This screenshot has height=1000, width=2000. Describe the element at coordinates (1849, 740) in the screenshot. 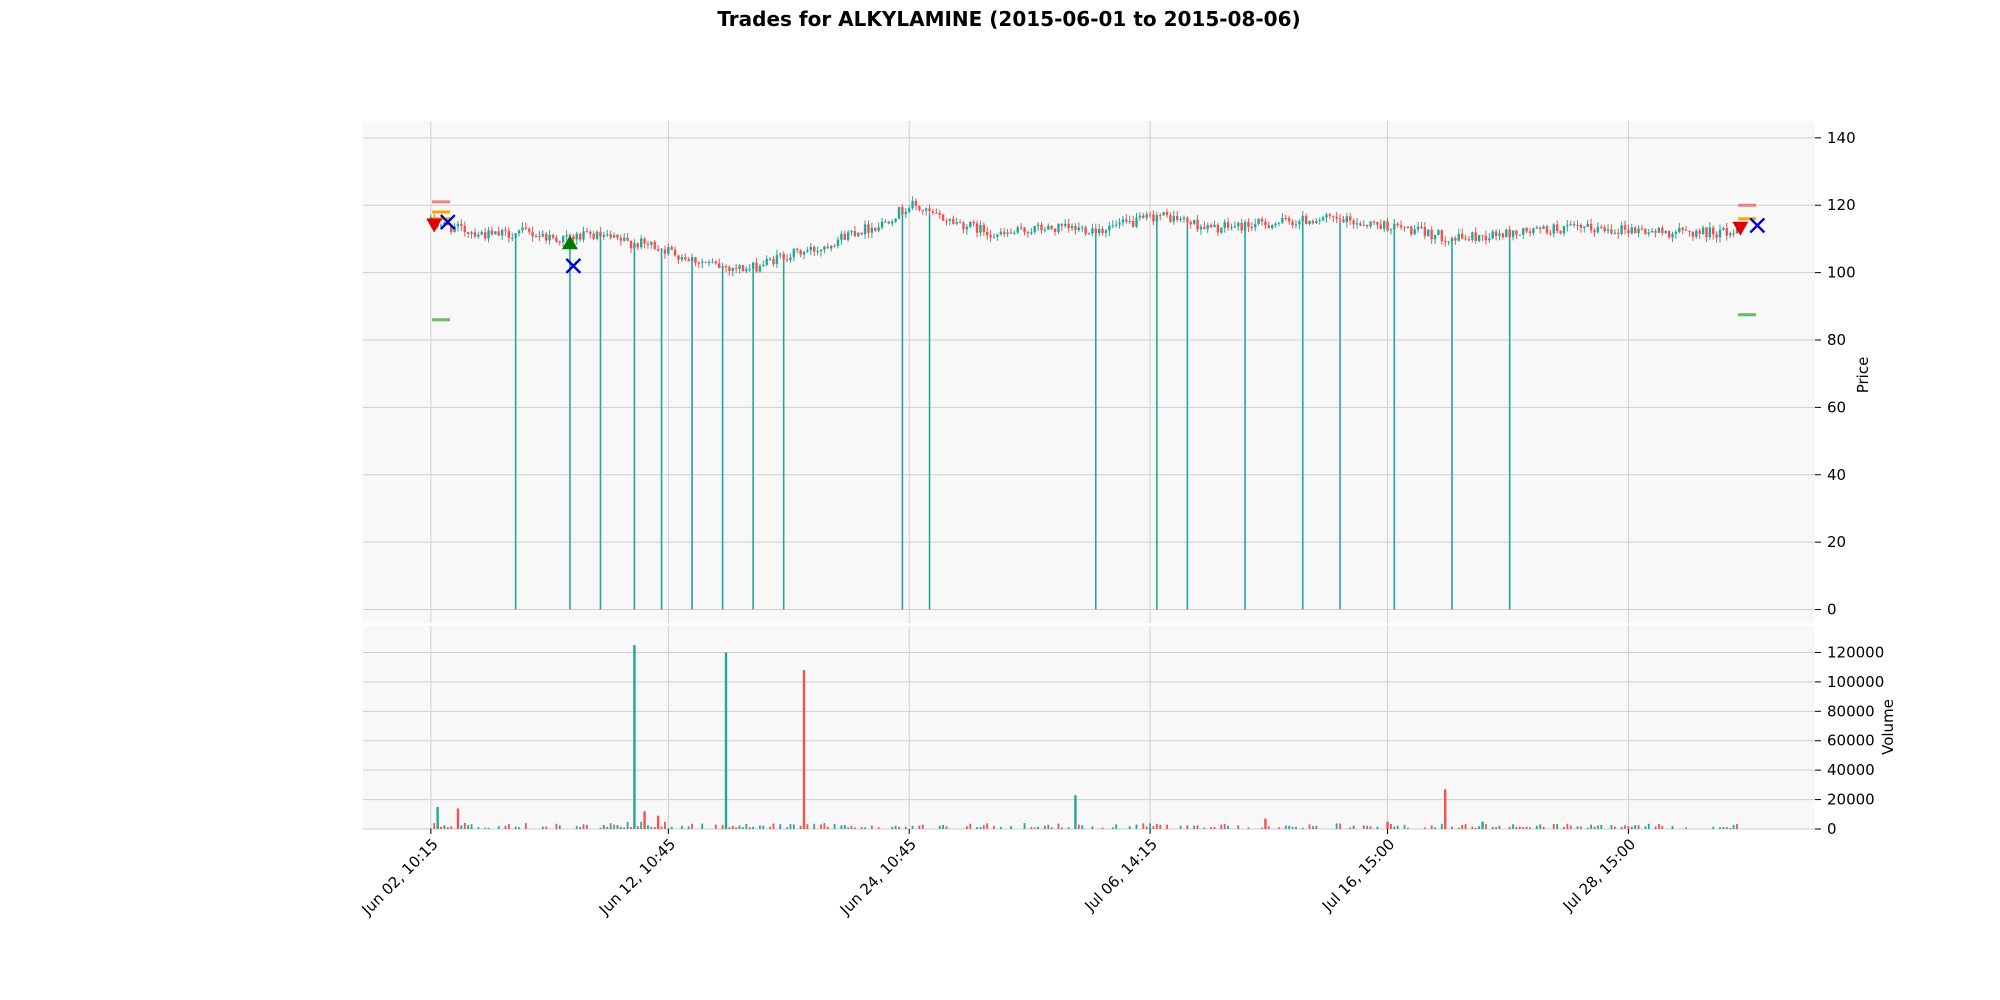

I see `volume-y-ticks: 0 20000 40000 60000 80000 100000 120000` at that location.